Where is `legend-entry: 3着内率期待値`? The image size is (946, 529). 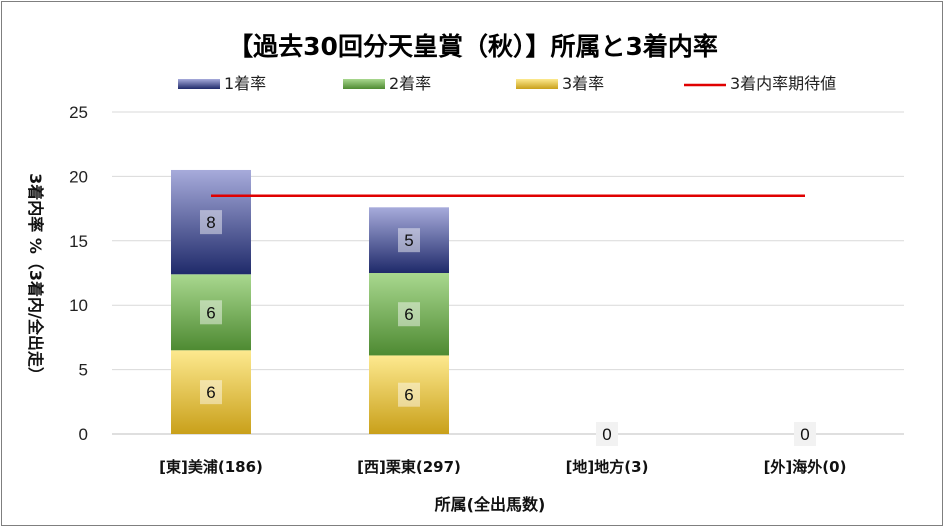
legend-entry: 3着内率期待値 is located at coordinates (783, 83).